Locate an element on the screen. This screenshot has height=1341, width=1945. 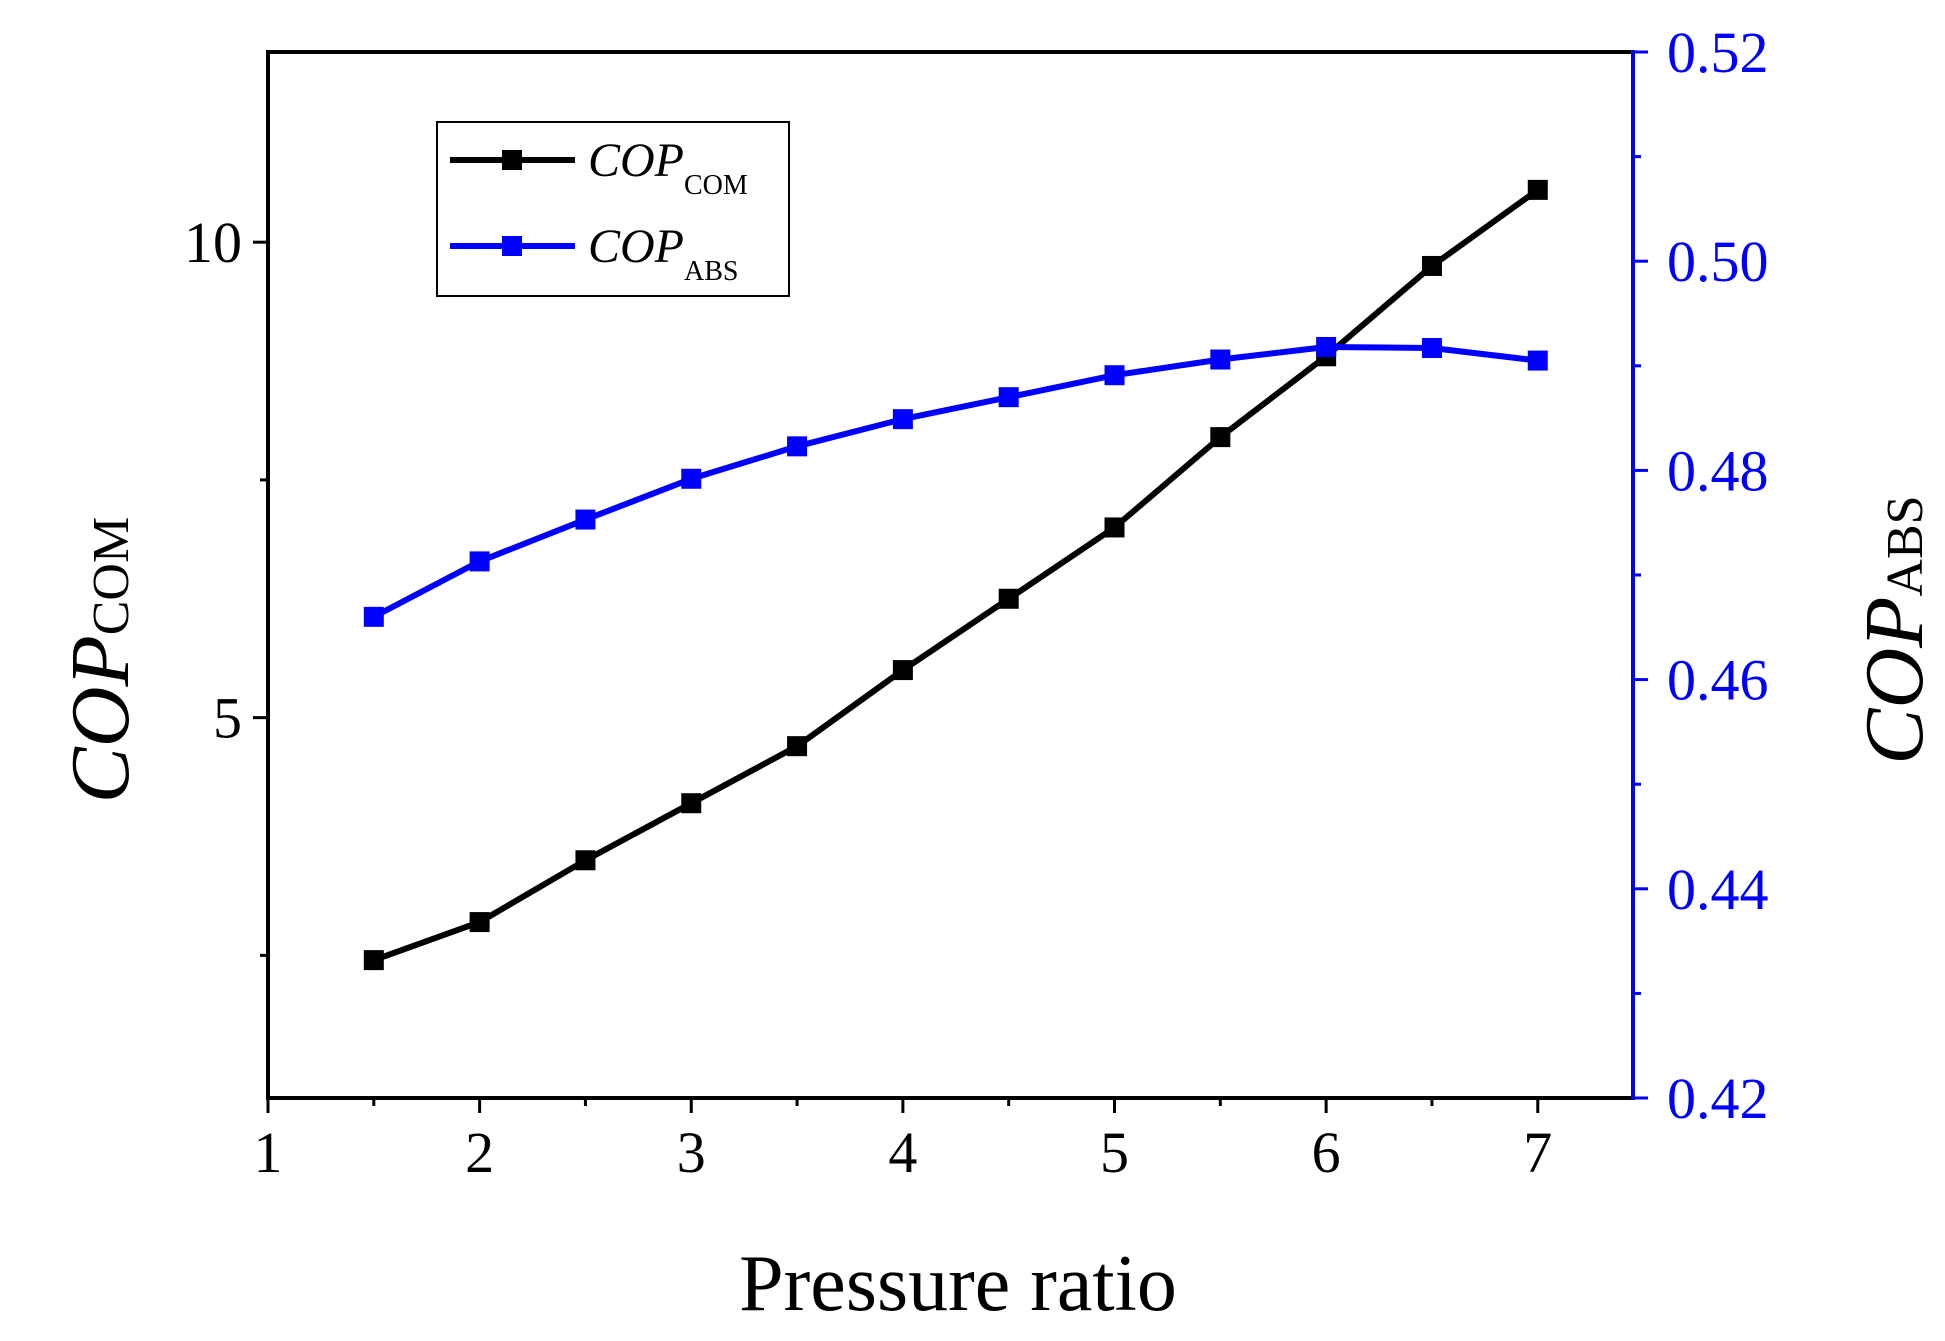
x-tick-label: 4 is located at coordinates (902, 1152).